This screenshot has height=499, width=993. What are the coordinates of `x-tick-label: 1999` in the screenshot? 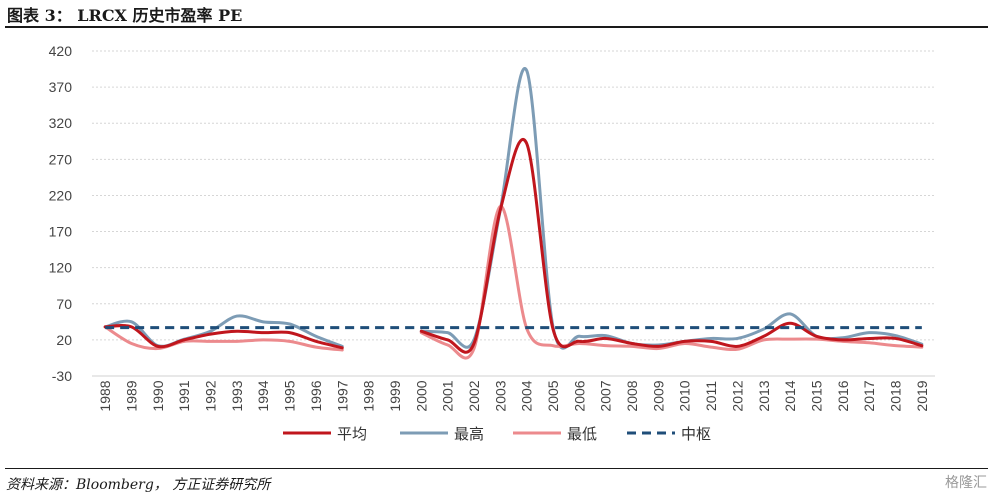 It's located at (395, 395).